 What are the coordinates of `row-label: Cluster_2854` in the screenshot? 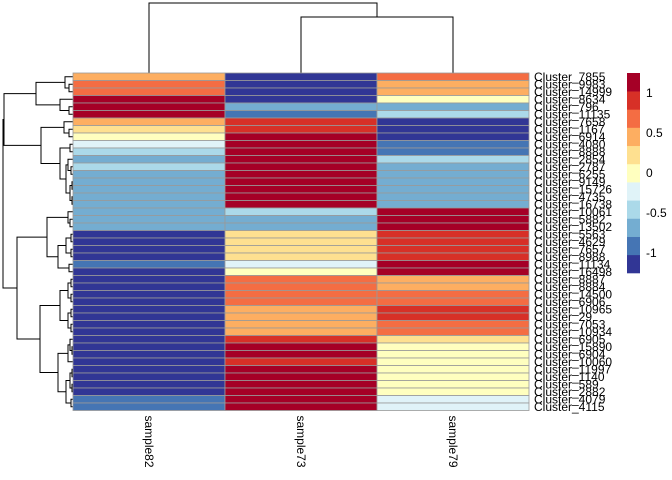 It's located at (570, 159).